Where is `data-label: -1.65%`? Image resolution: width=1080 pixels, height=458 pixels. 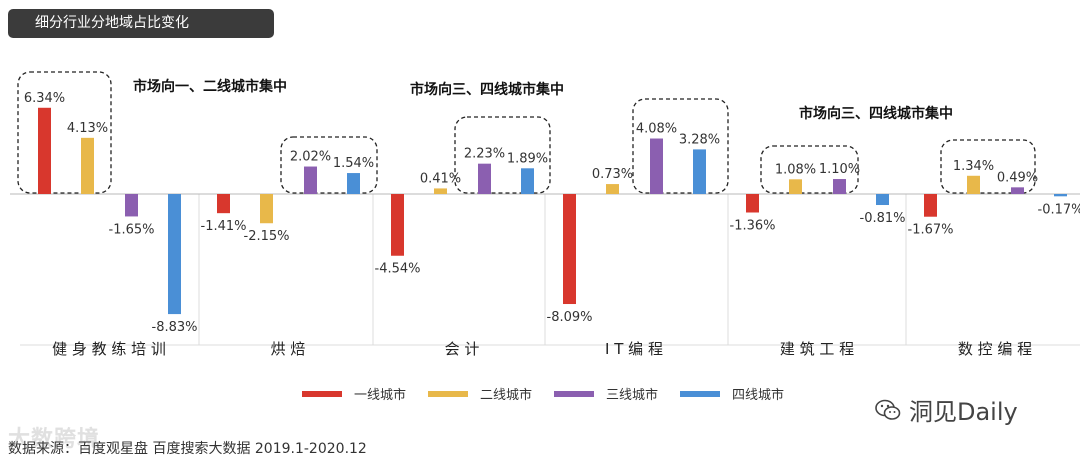 data-label: -1.65% is located at coordinates (132, 229).